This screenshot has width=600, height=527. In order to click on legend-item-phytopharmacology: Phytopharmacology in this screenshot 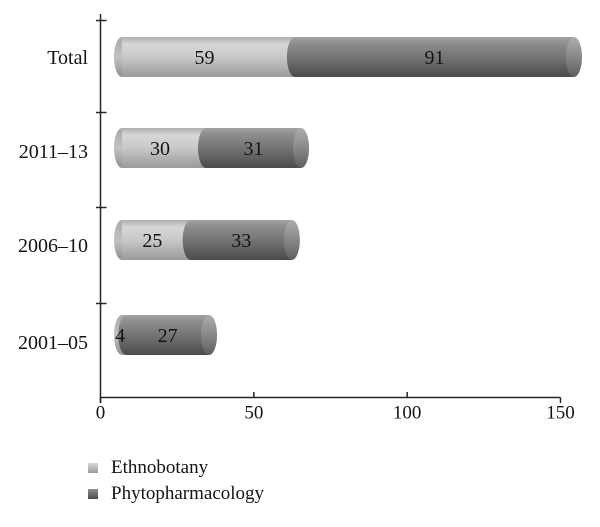, I will do `click(176, 494)`.